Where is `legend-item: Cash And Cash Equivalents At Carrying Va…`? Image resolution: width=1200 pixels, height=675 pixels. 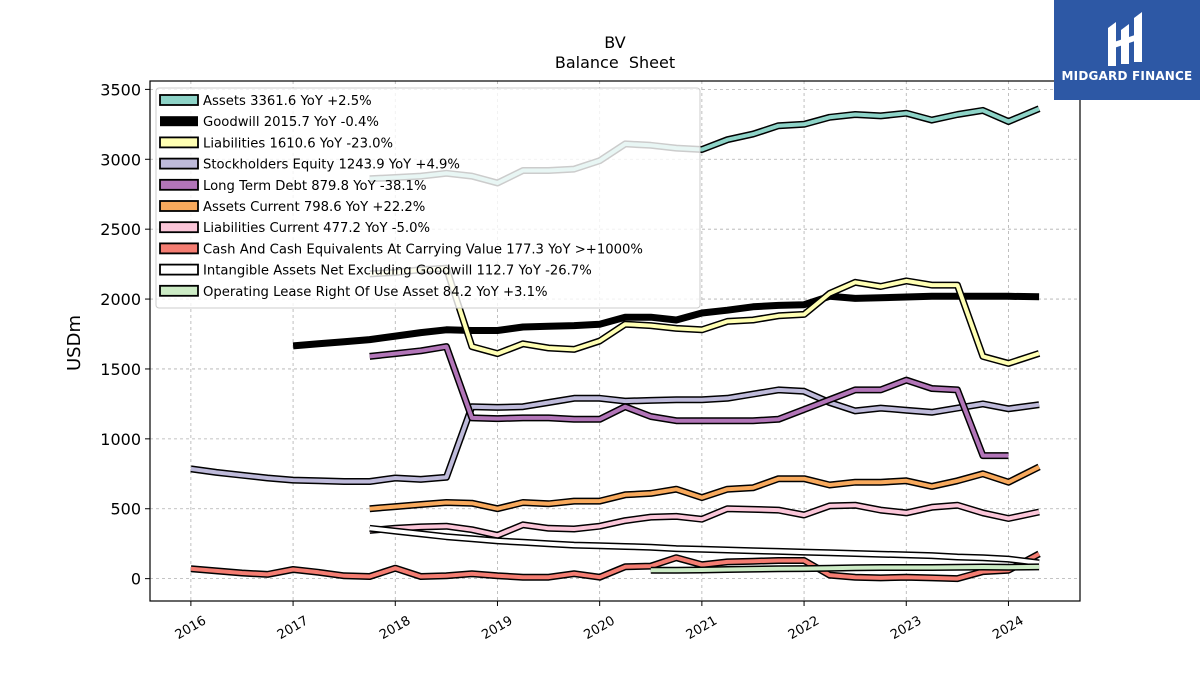 legend-item: Cash And Cash Equivalents At Carrying Va… is located at coordinates (401, 249).